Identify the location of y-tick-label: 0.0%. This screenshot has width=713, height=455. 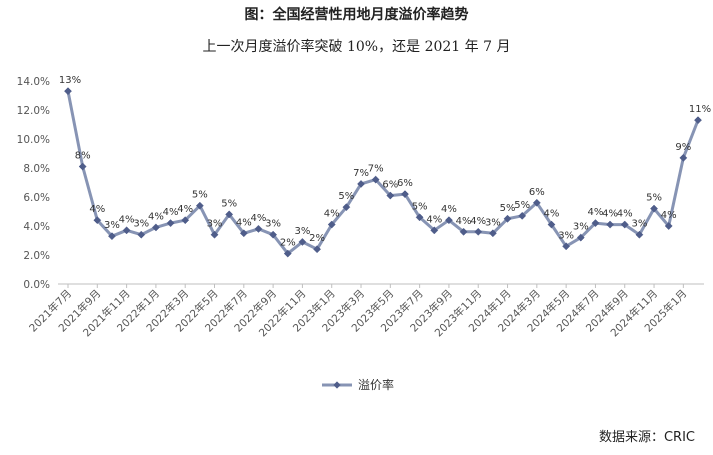
(36, 285).